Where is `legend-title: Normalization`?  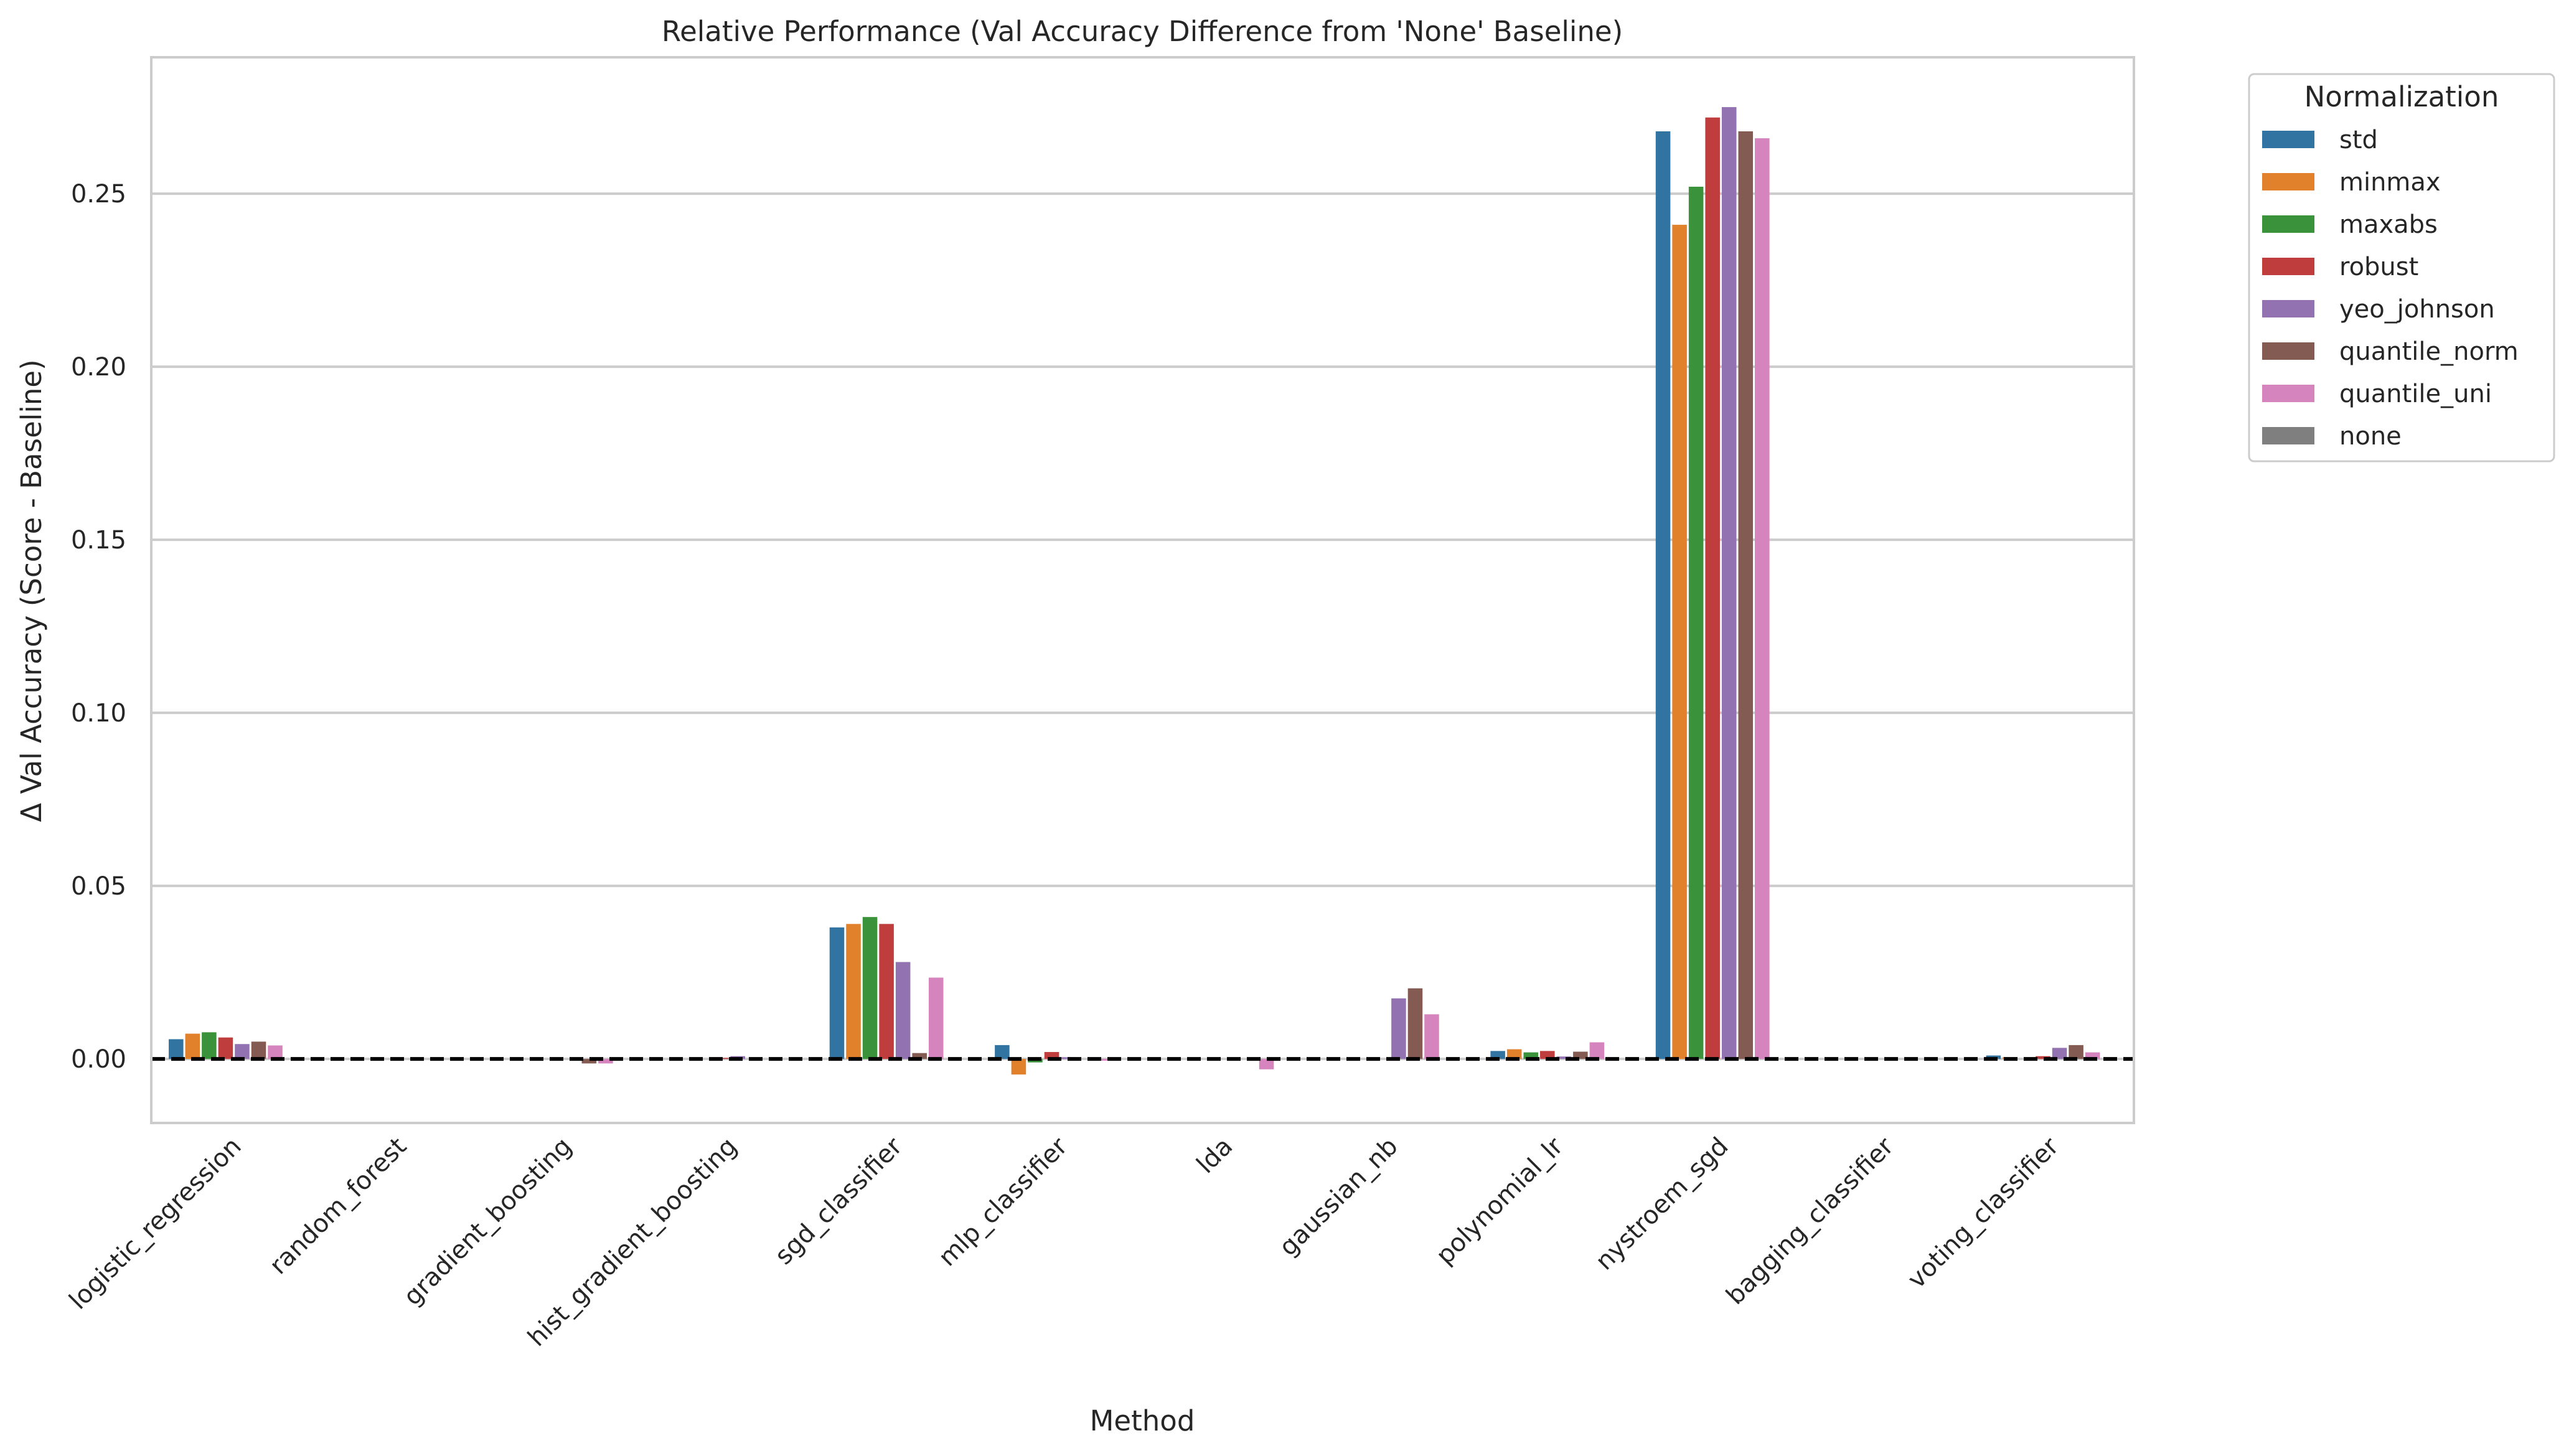 legend-title: Normalization is located at coordinates (2401, 96).